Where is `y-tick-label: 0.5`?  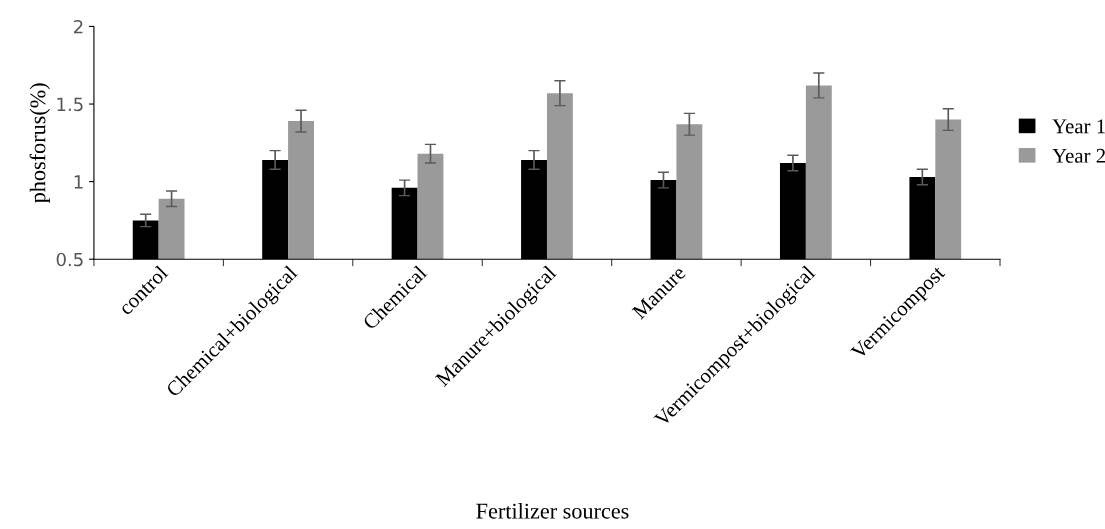
y-tick-label: 0.5 is located at coordinates (69, 259).